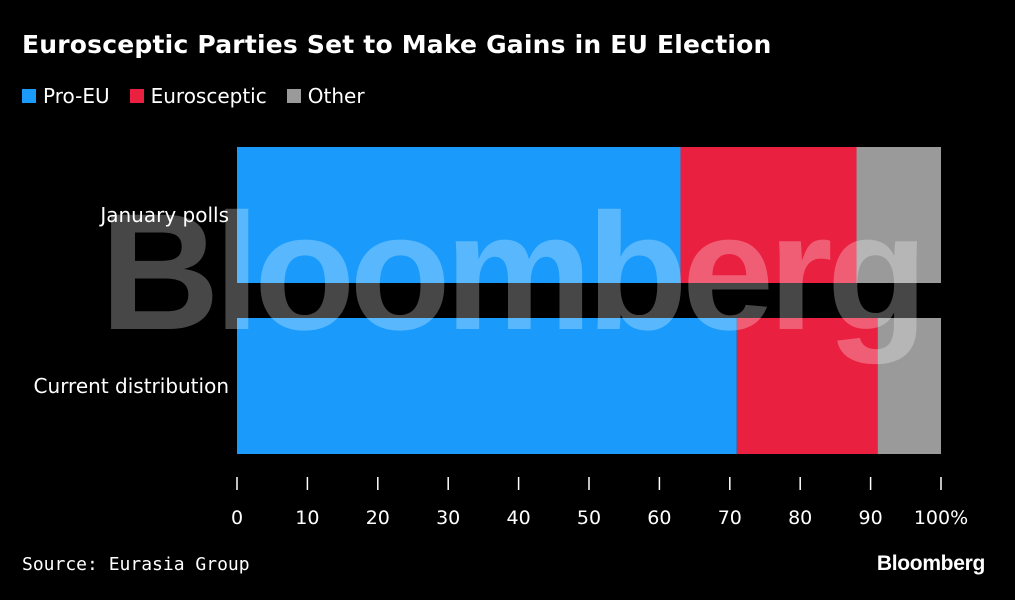 Image resolution: width=1015 pixels, height=600 pixels. What do you see at coordinates (307, 518) in the screenshot?
I see `x-tick-label-10: 10` at bounding box center [307, 518].